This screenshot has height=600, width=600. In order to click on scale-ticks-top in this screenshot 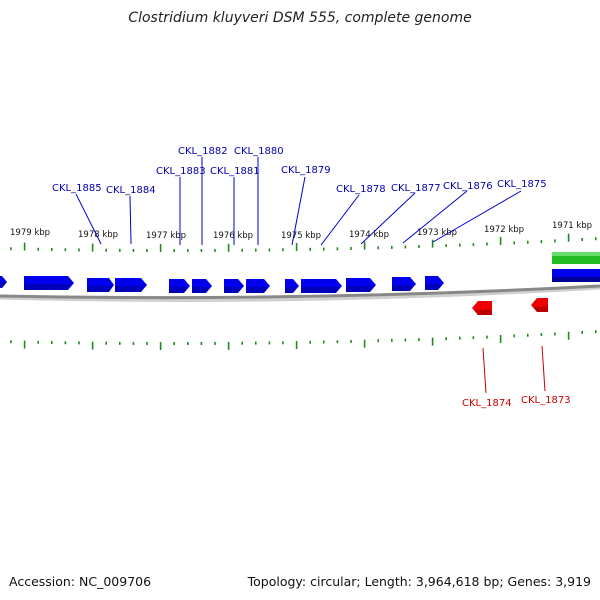, I will do `click(303, 243)`.